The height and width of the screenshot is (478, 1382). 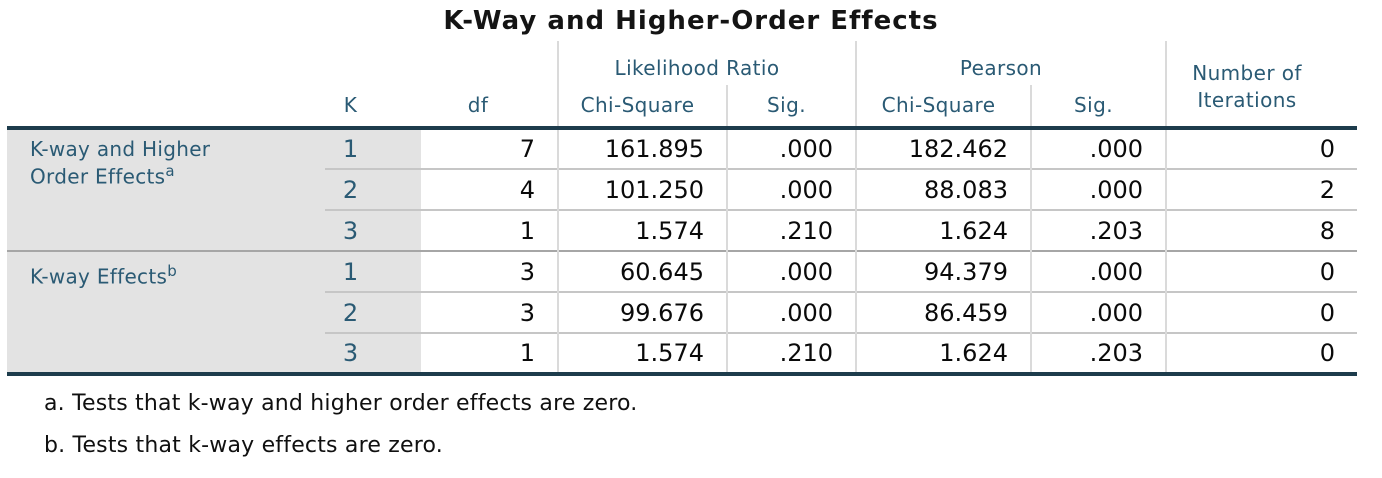 What do you see at coordinates (1247, 99) in the screenshot?
I see `iterations-header-line2: Iterations` at bounding box center [1247, 99].